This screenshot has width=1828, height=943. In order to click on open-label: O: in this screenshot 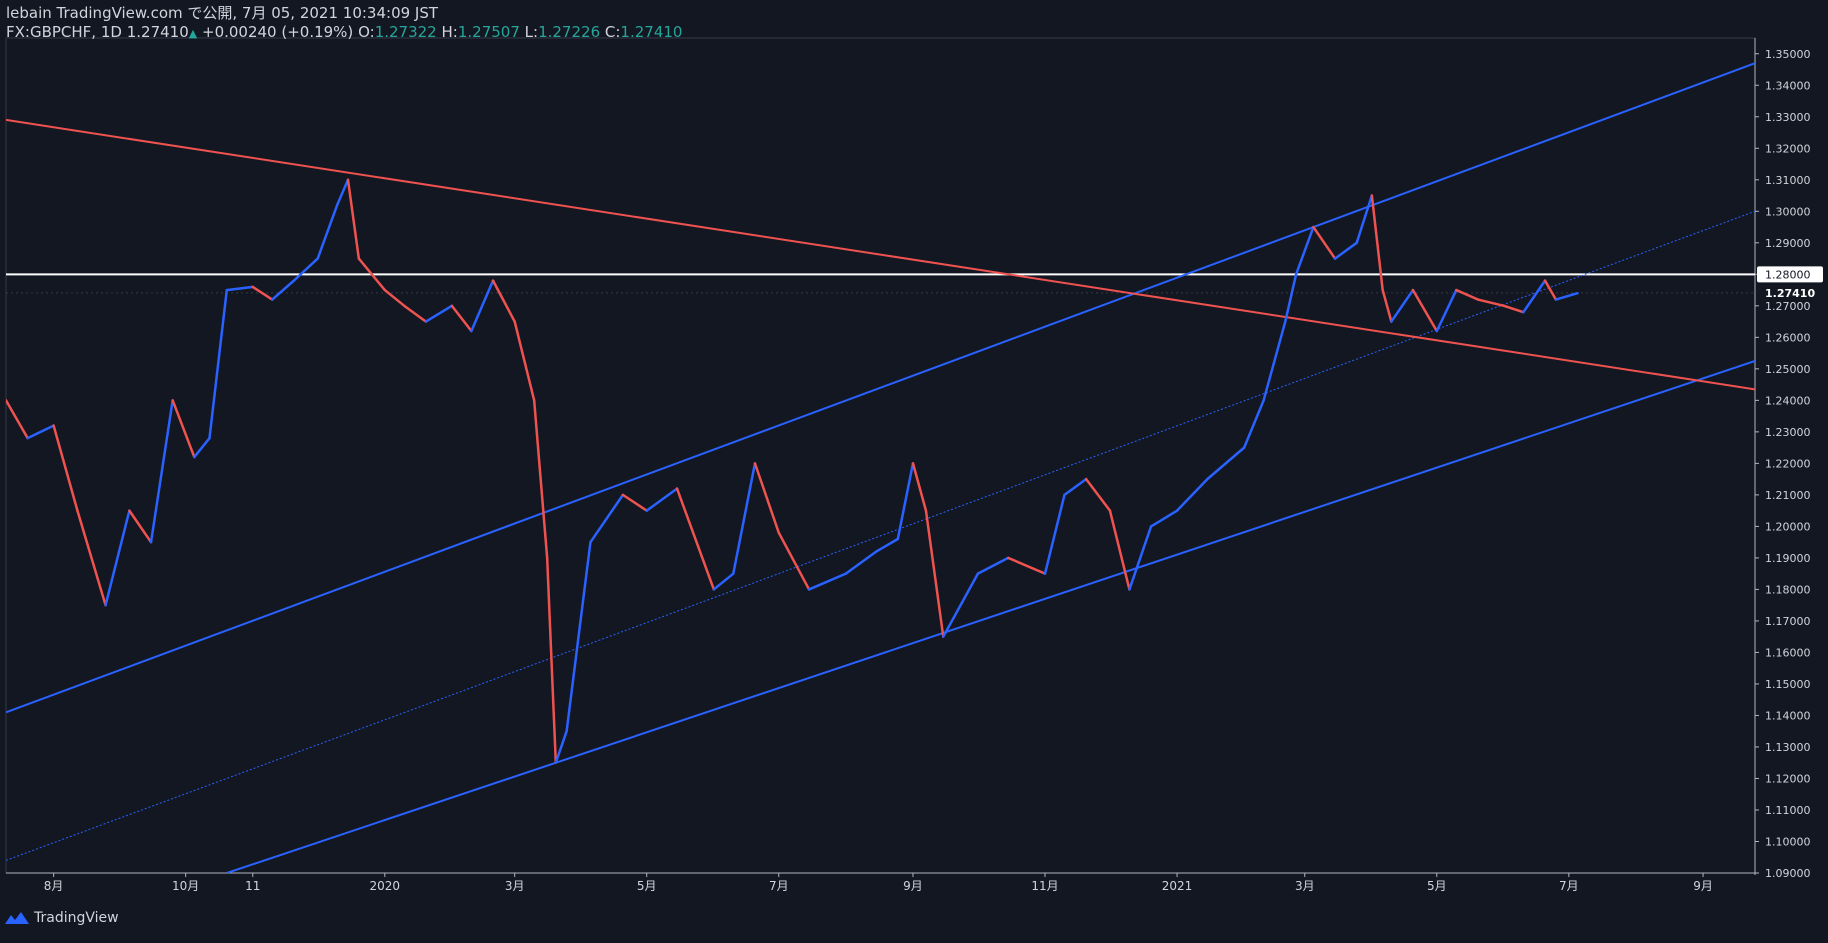, I will do `click(366, 32)`.